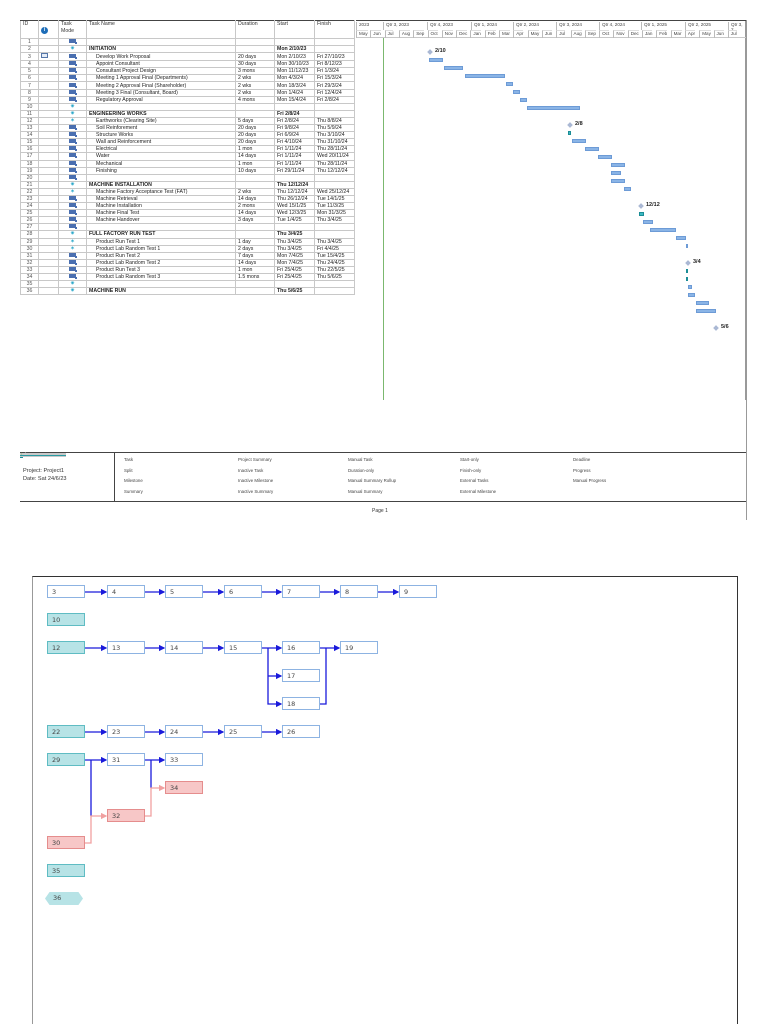 Image resolution: width=768 pixels, height=1025 pixels. I want to click on row-start: Fri 29/11/24, so click(294, 170).